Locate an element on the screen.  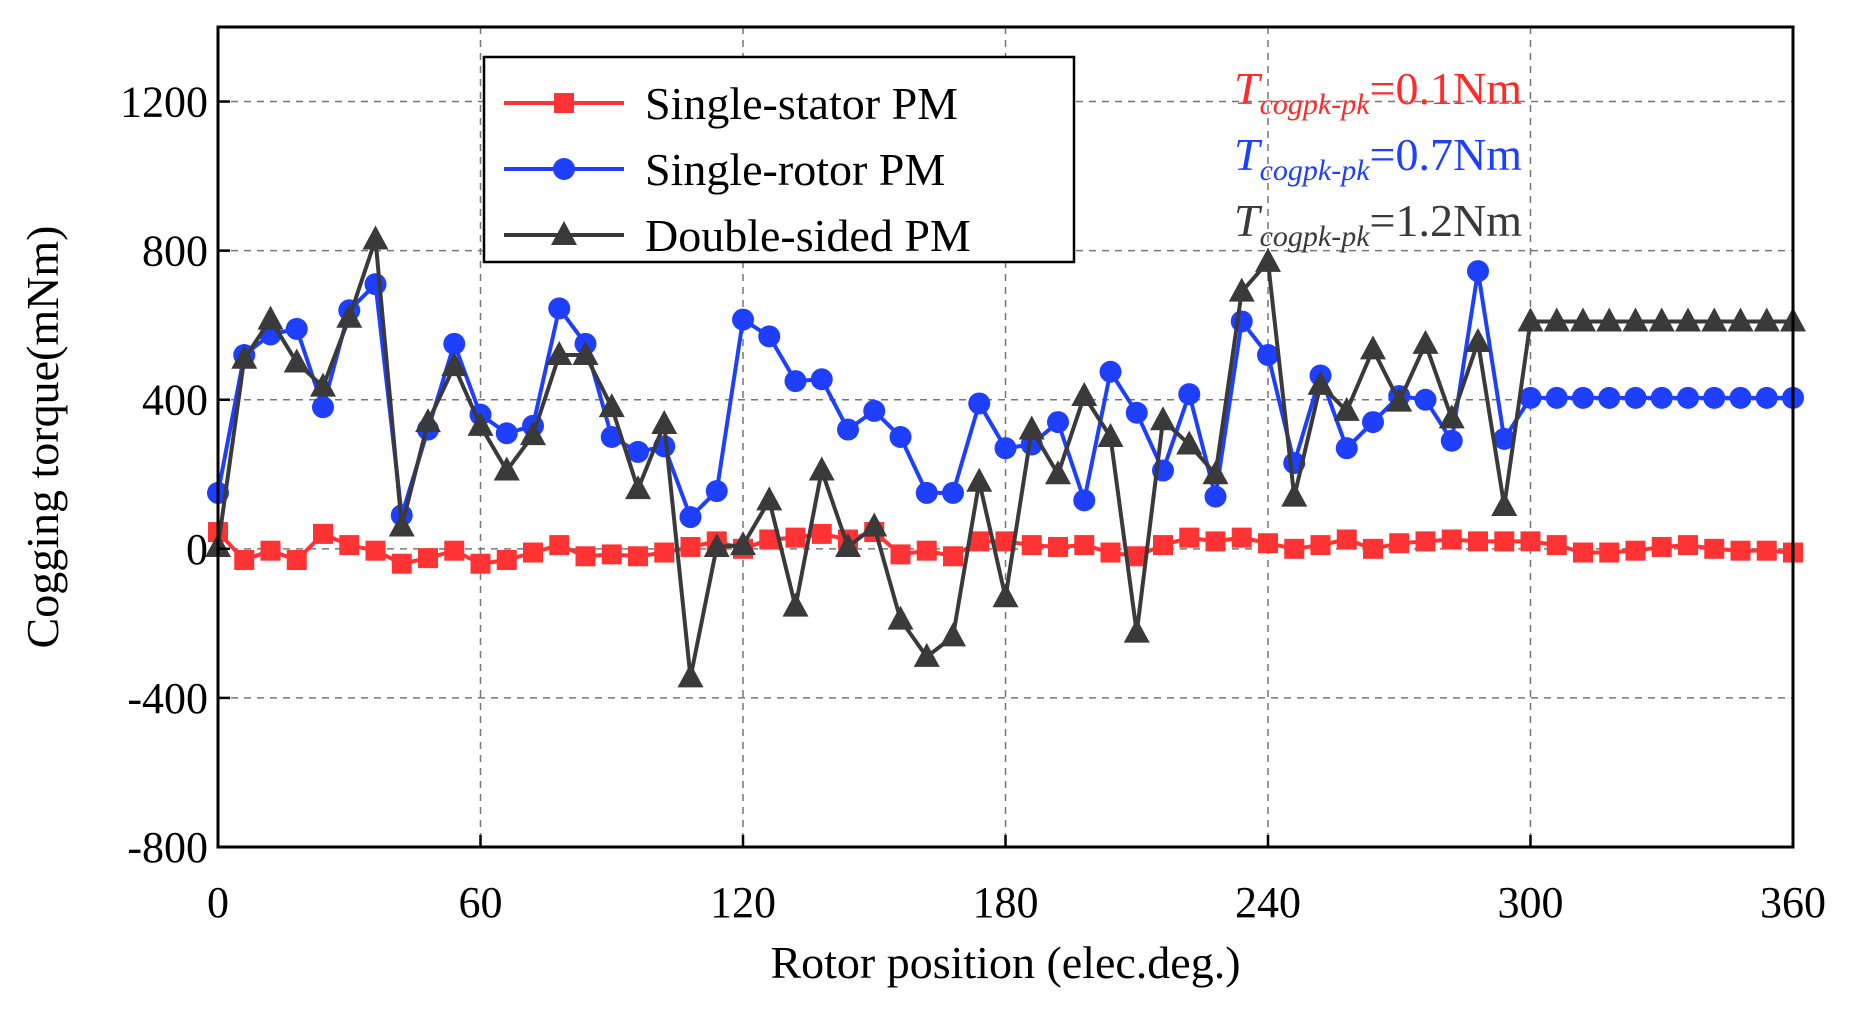
x-tick-label: 300 is located at coordinates (1531, 902).